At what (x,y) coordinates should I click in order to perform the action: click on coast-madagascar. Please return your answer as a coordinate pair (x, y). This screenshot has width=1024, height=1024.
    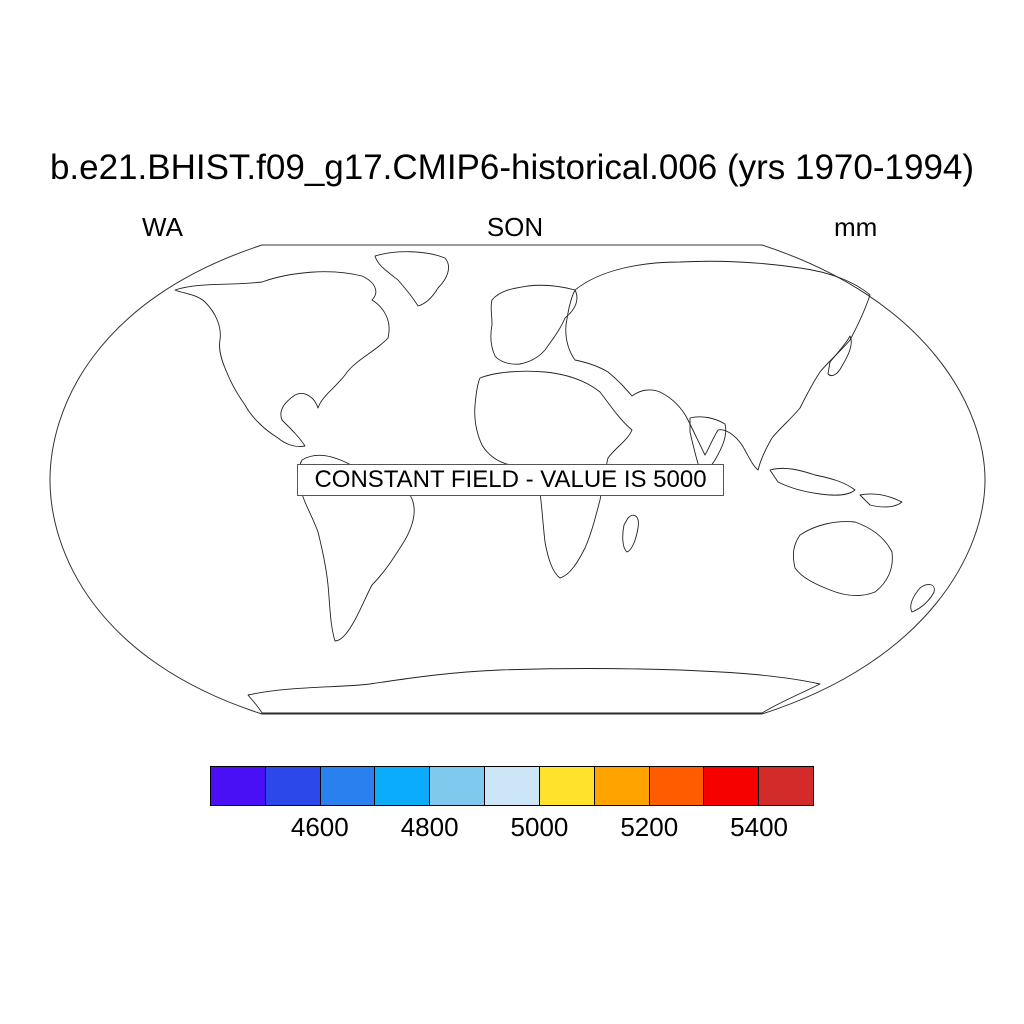
    Looking at the image, I should click on (630, 533).